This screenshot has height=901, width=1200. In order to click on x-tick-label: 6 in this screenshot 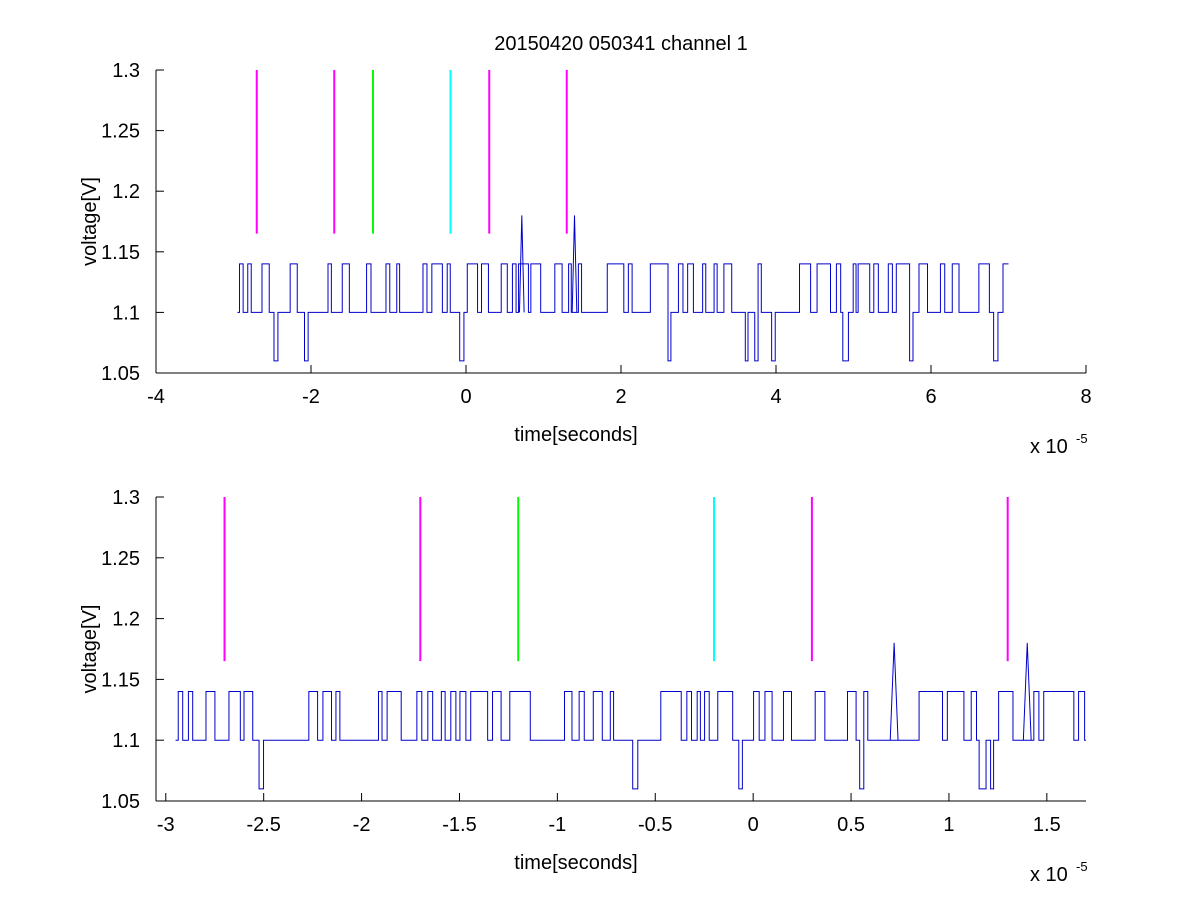, I will do `click(930, 397)`.